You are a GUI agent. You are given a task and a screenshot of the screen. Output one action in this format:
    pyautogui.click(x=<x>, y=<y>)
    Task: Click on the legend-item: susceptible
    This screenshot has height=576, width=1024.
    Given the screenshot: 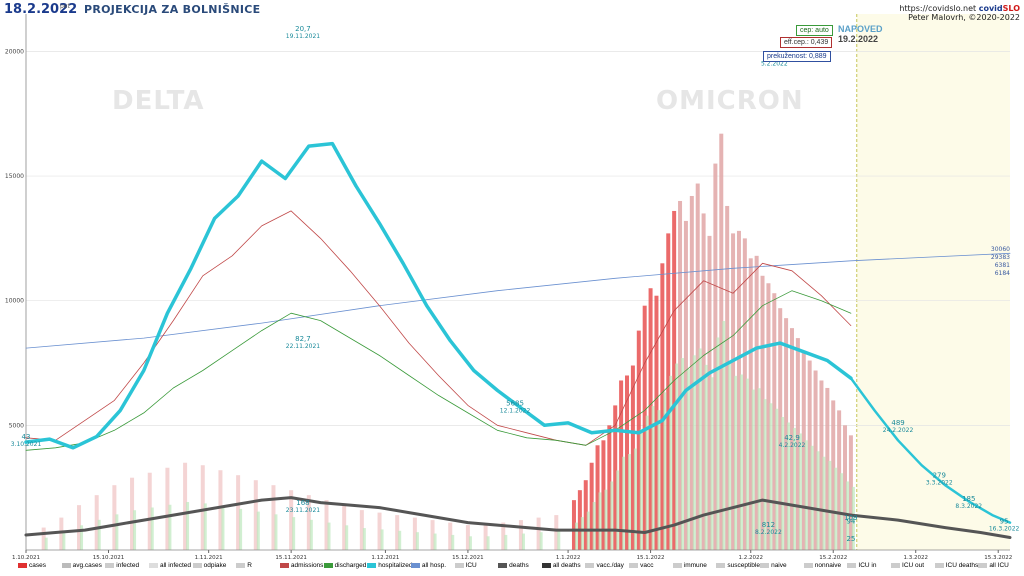 What is the action you would take?
    pyautogui.click(x=738, y=565)
    